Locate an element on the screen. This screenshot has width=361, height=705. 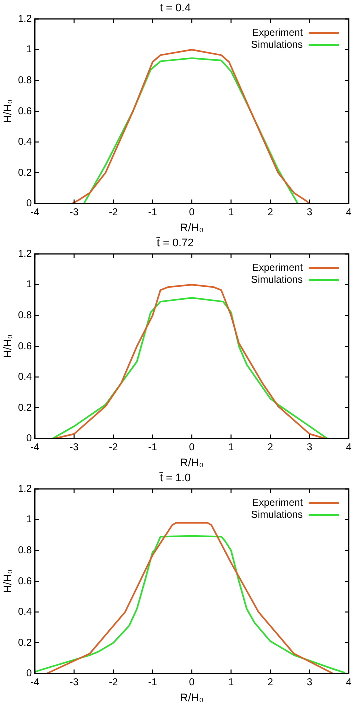
chart-title: t̃ = 1.0 is located at coordinates (174, 478).